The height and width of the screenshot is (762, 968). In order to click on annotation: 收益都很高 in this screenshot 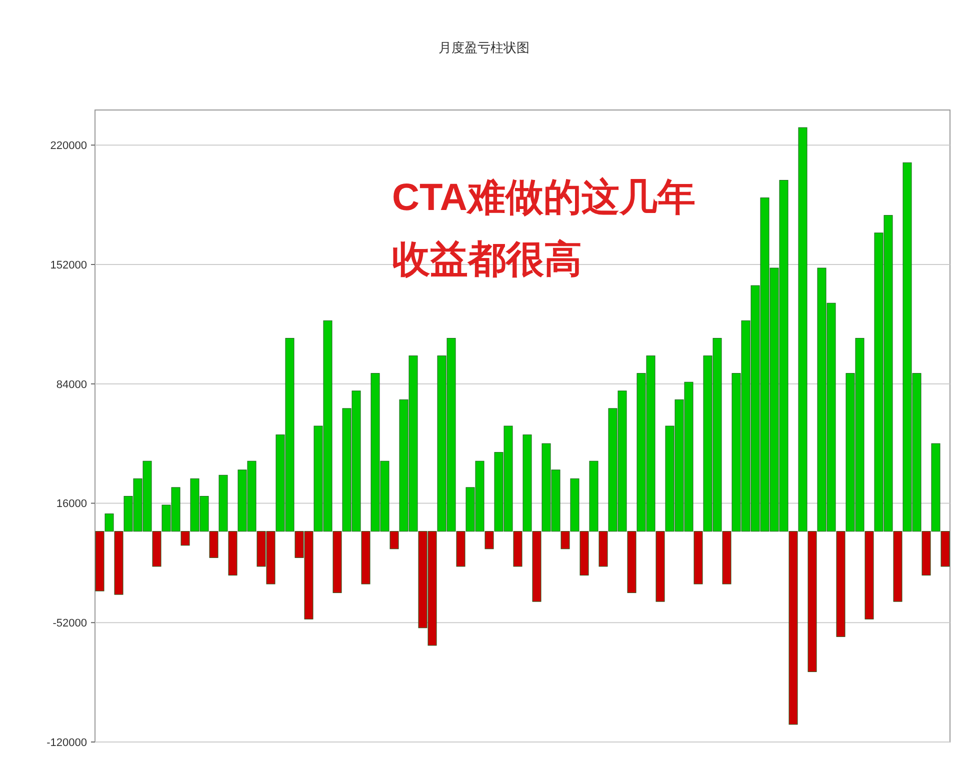, I will do `click(487, 259)`.